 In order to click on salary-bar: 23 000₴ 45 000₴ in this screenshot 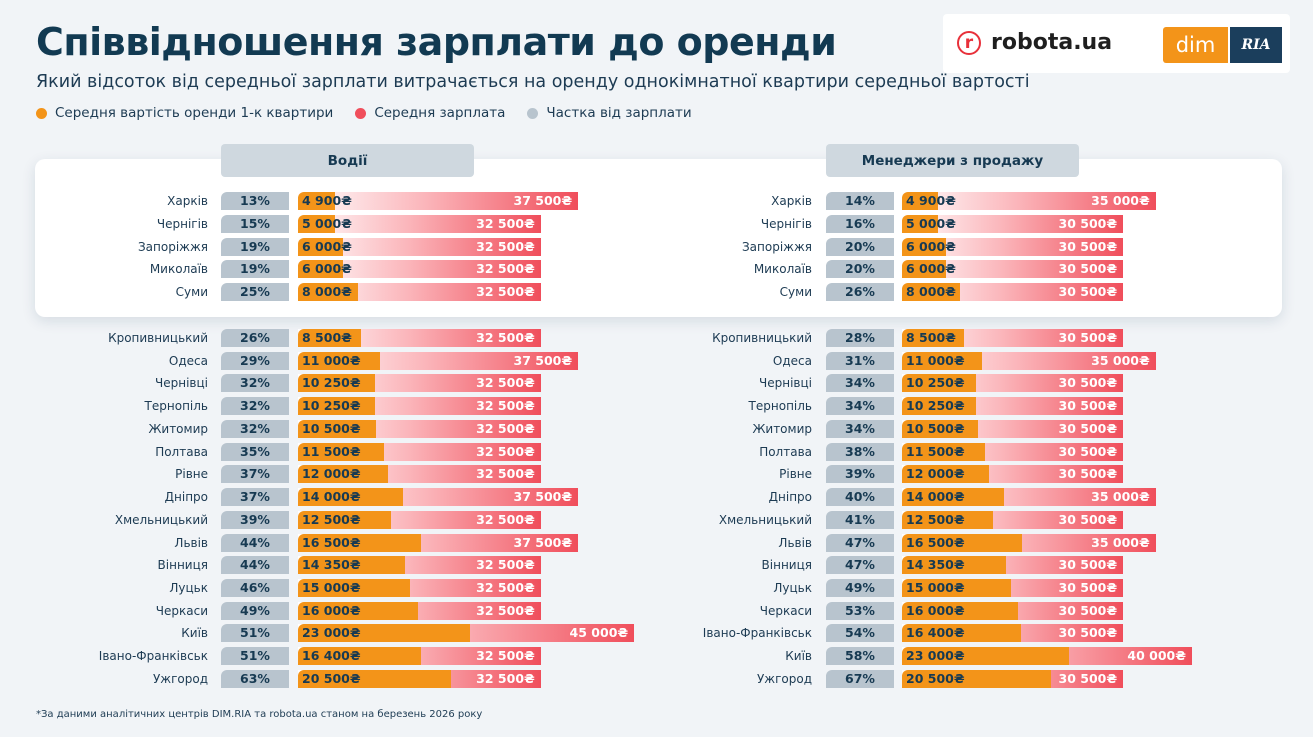, I will do `click(466, 633)`.